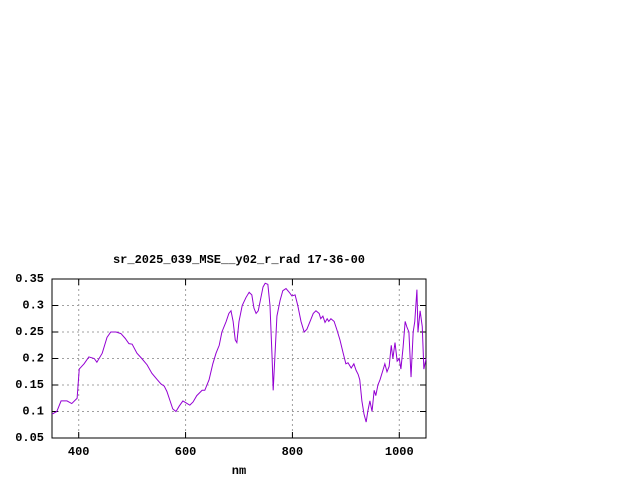  I want to click on y-tick-label: 0.15, so click(29, 385).